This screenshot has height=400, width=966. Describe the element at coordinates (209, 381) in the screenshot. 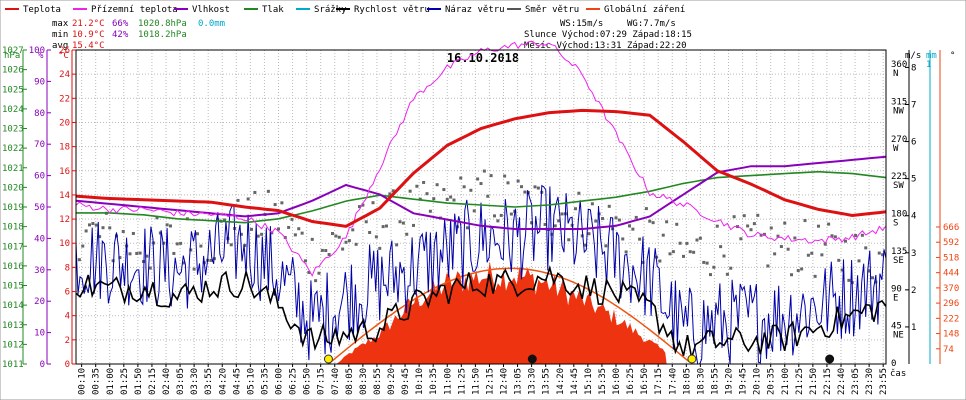

I see `x-tick-label: 03:55` at that location.